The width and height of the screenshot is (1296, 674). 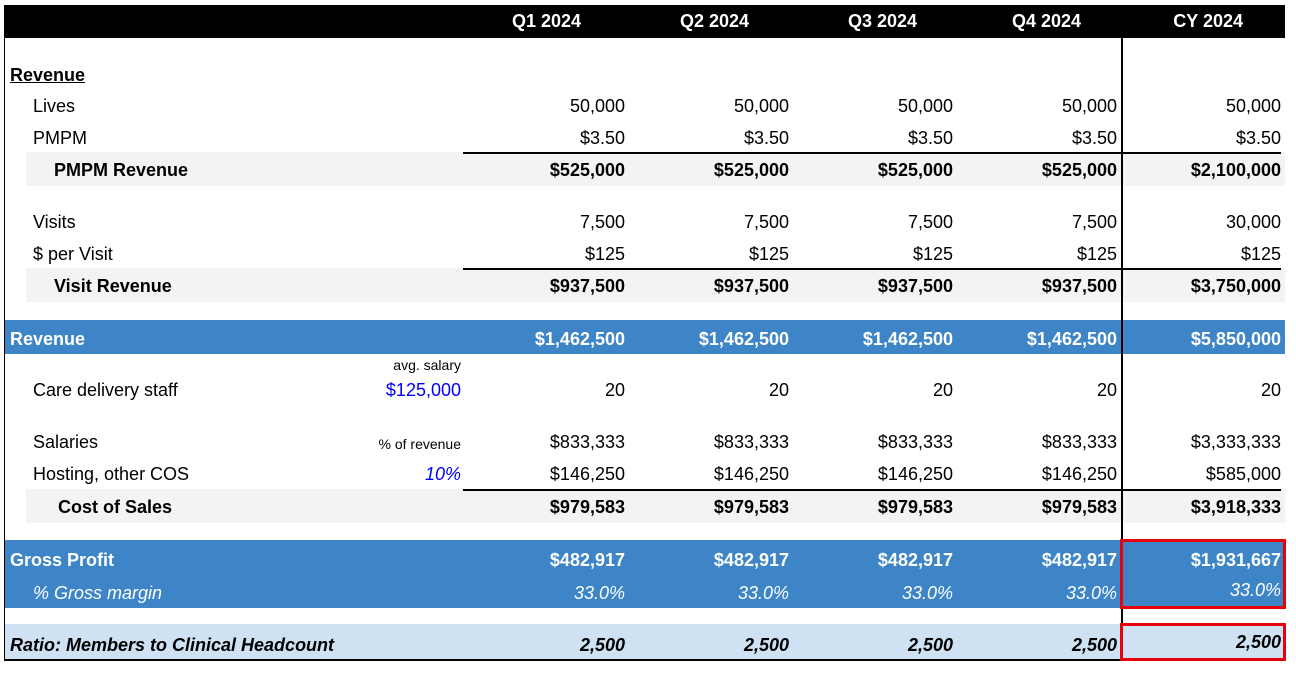 What do you see at coordinates (54, 222) in the screenshot?
I see `visits-label: Visits` at bounding box center [54, 222].